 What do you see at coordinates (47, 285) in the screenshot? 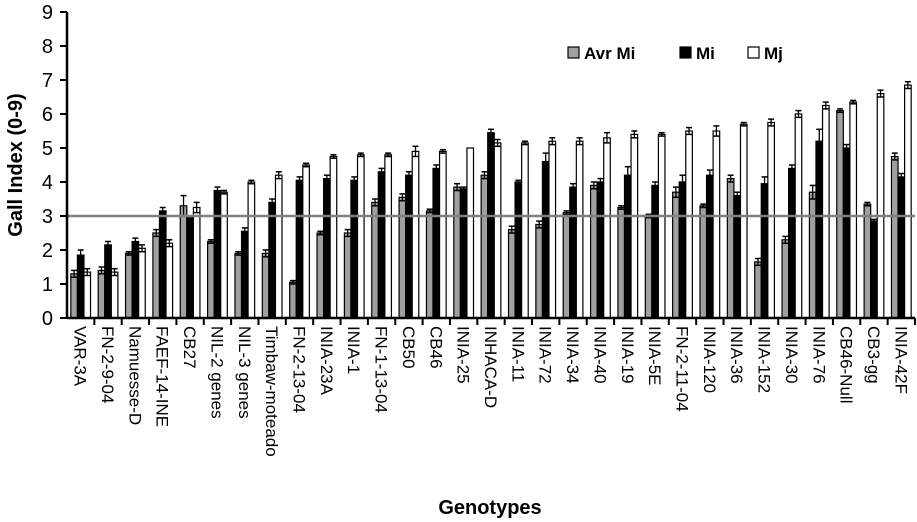
I see `y-tick-label: 1` at bounding box center [47, 285].